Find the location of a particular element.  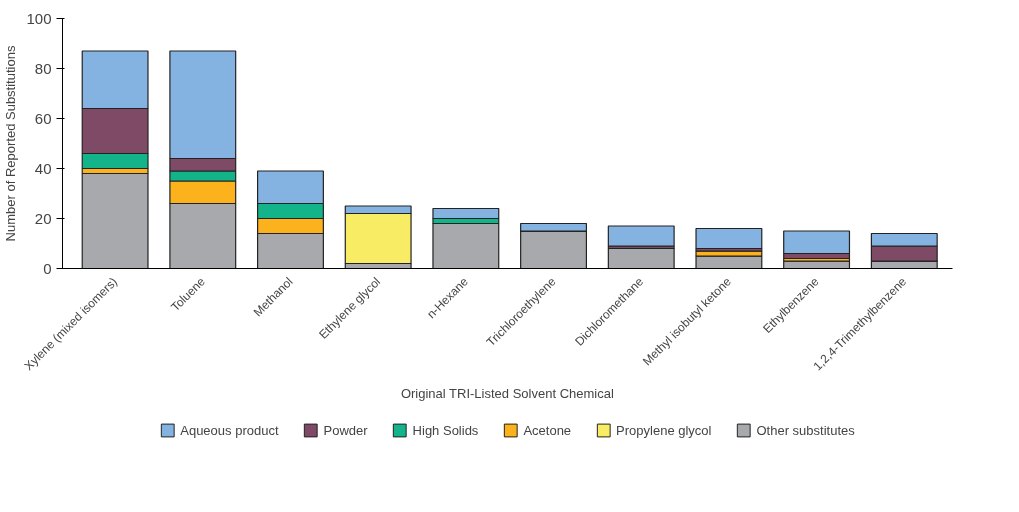

y-tick-label: 100 is located at coordinates (39, 18).